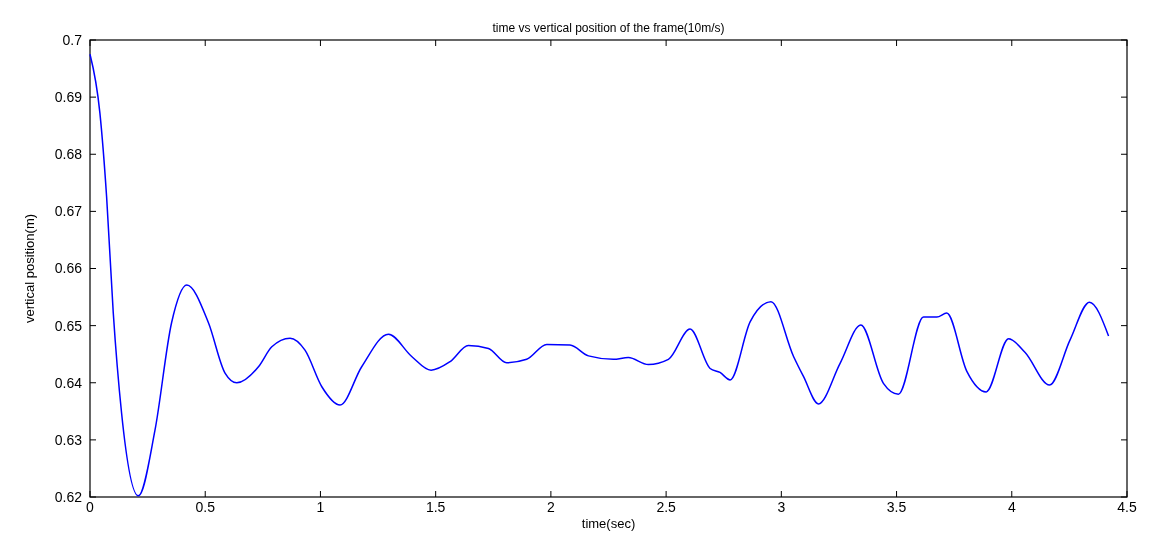 The width and height of the screenshot is (1158, 540). Describe the element at coordinates (68, 154) in the screenshot. I see `y-tick-label: 0.68` at that location.